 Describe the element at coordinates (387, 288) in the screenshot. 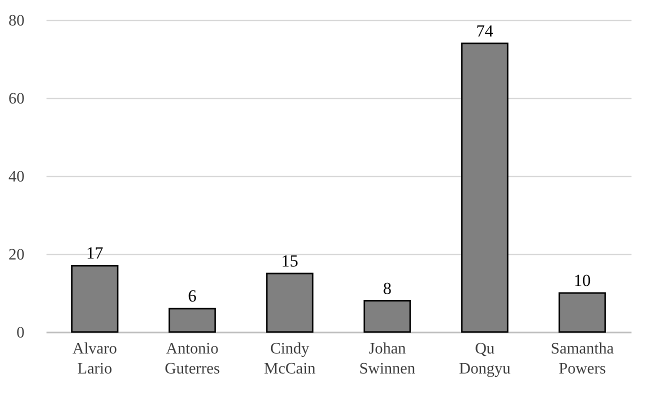

I see `data-label: 8` at that location.